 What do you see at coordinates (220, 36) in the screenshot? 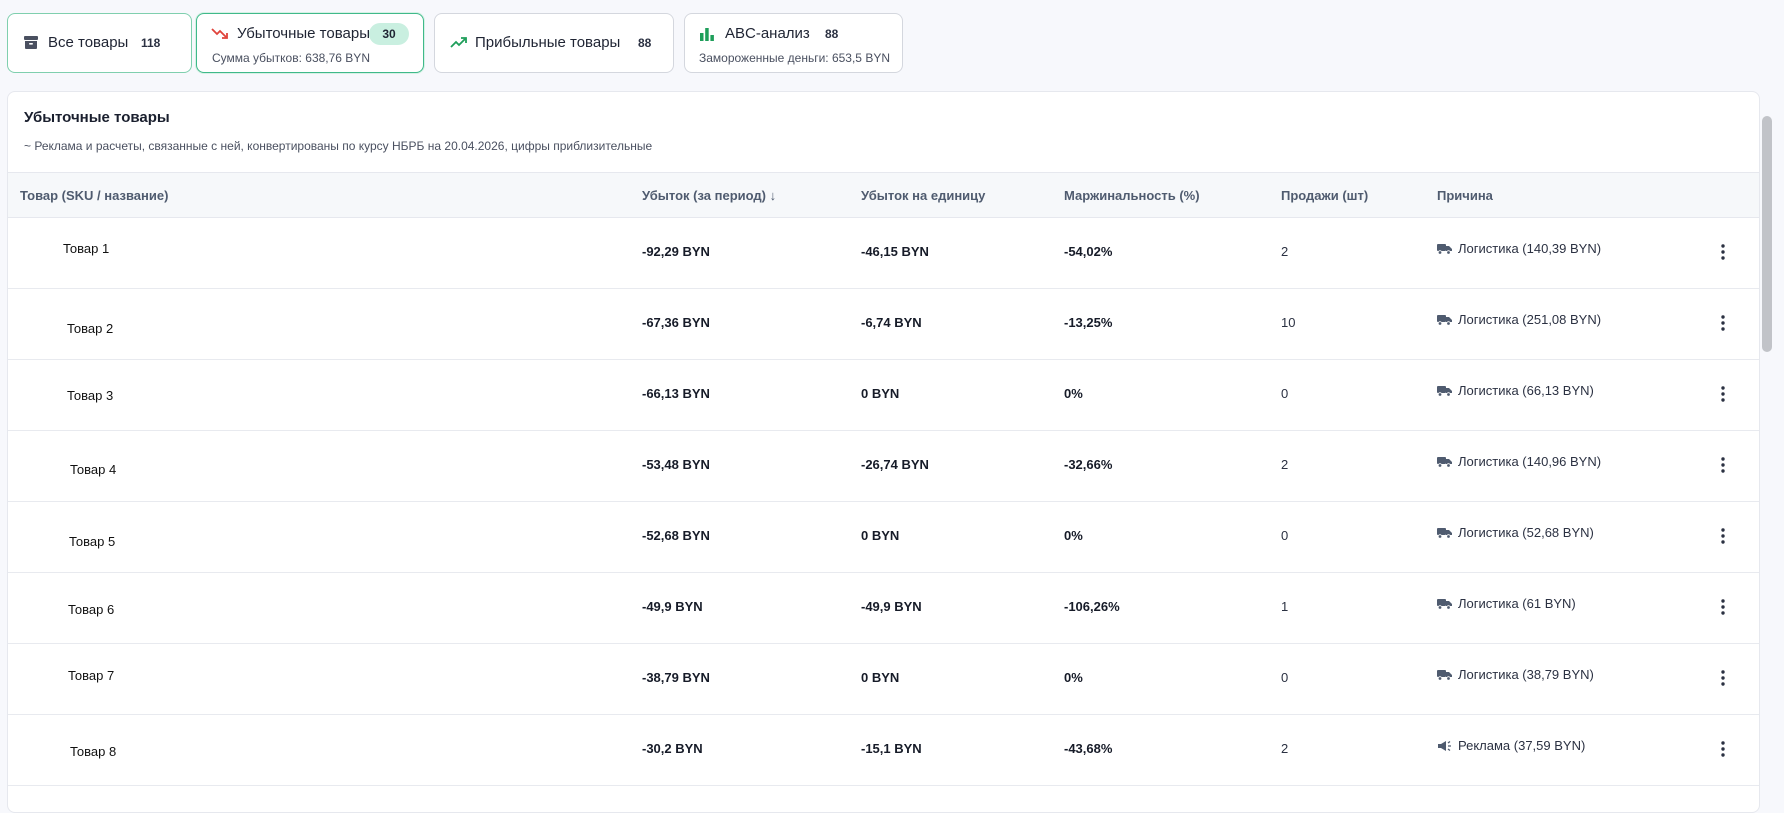
I see `trend-down-icon` at bounding box center [220, 36].